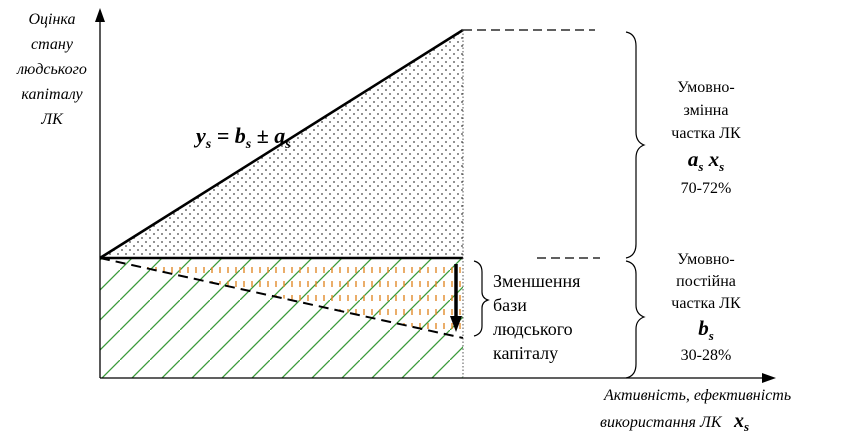  What do you see at coordinates (52, 94) in the screenshot?
I see `y-label-line-4: капіталу` at bounding box center [52, 94].